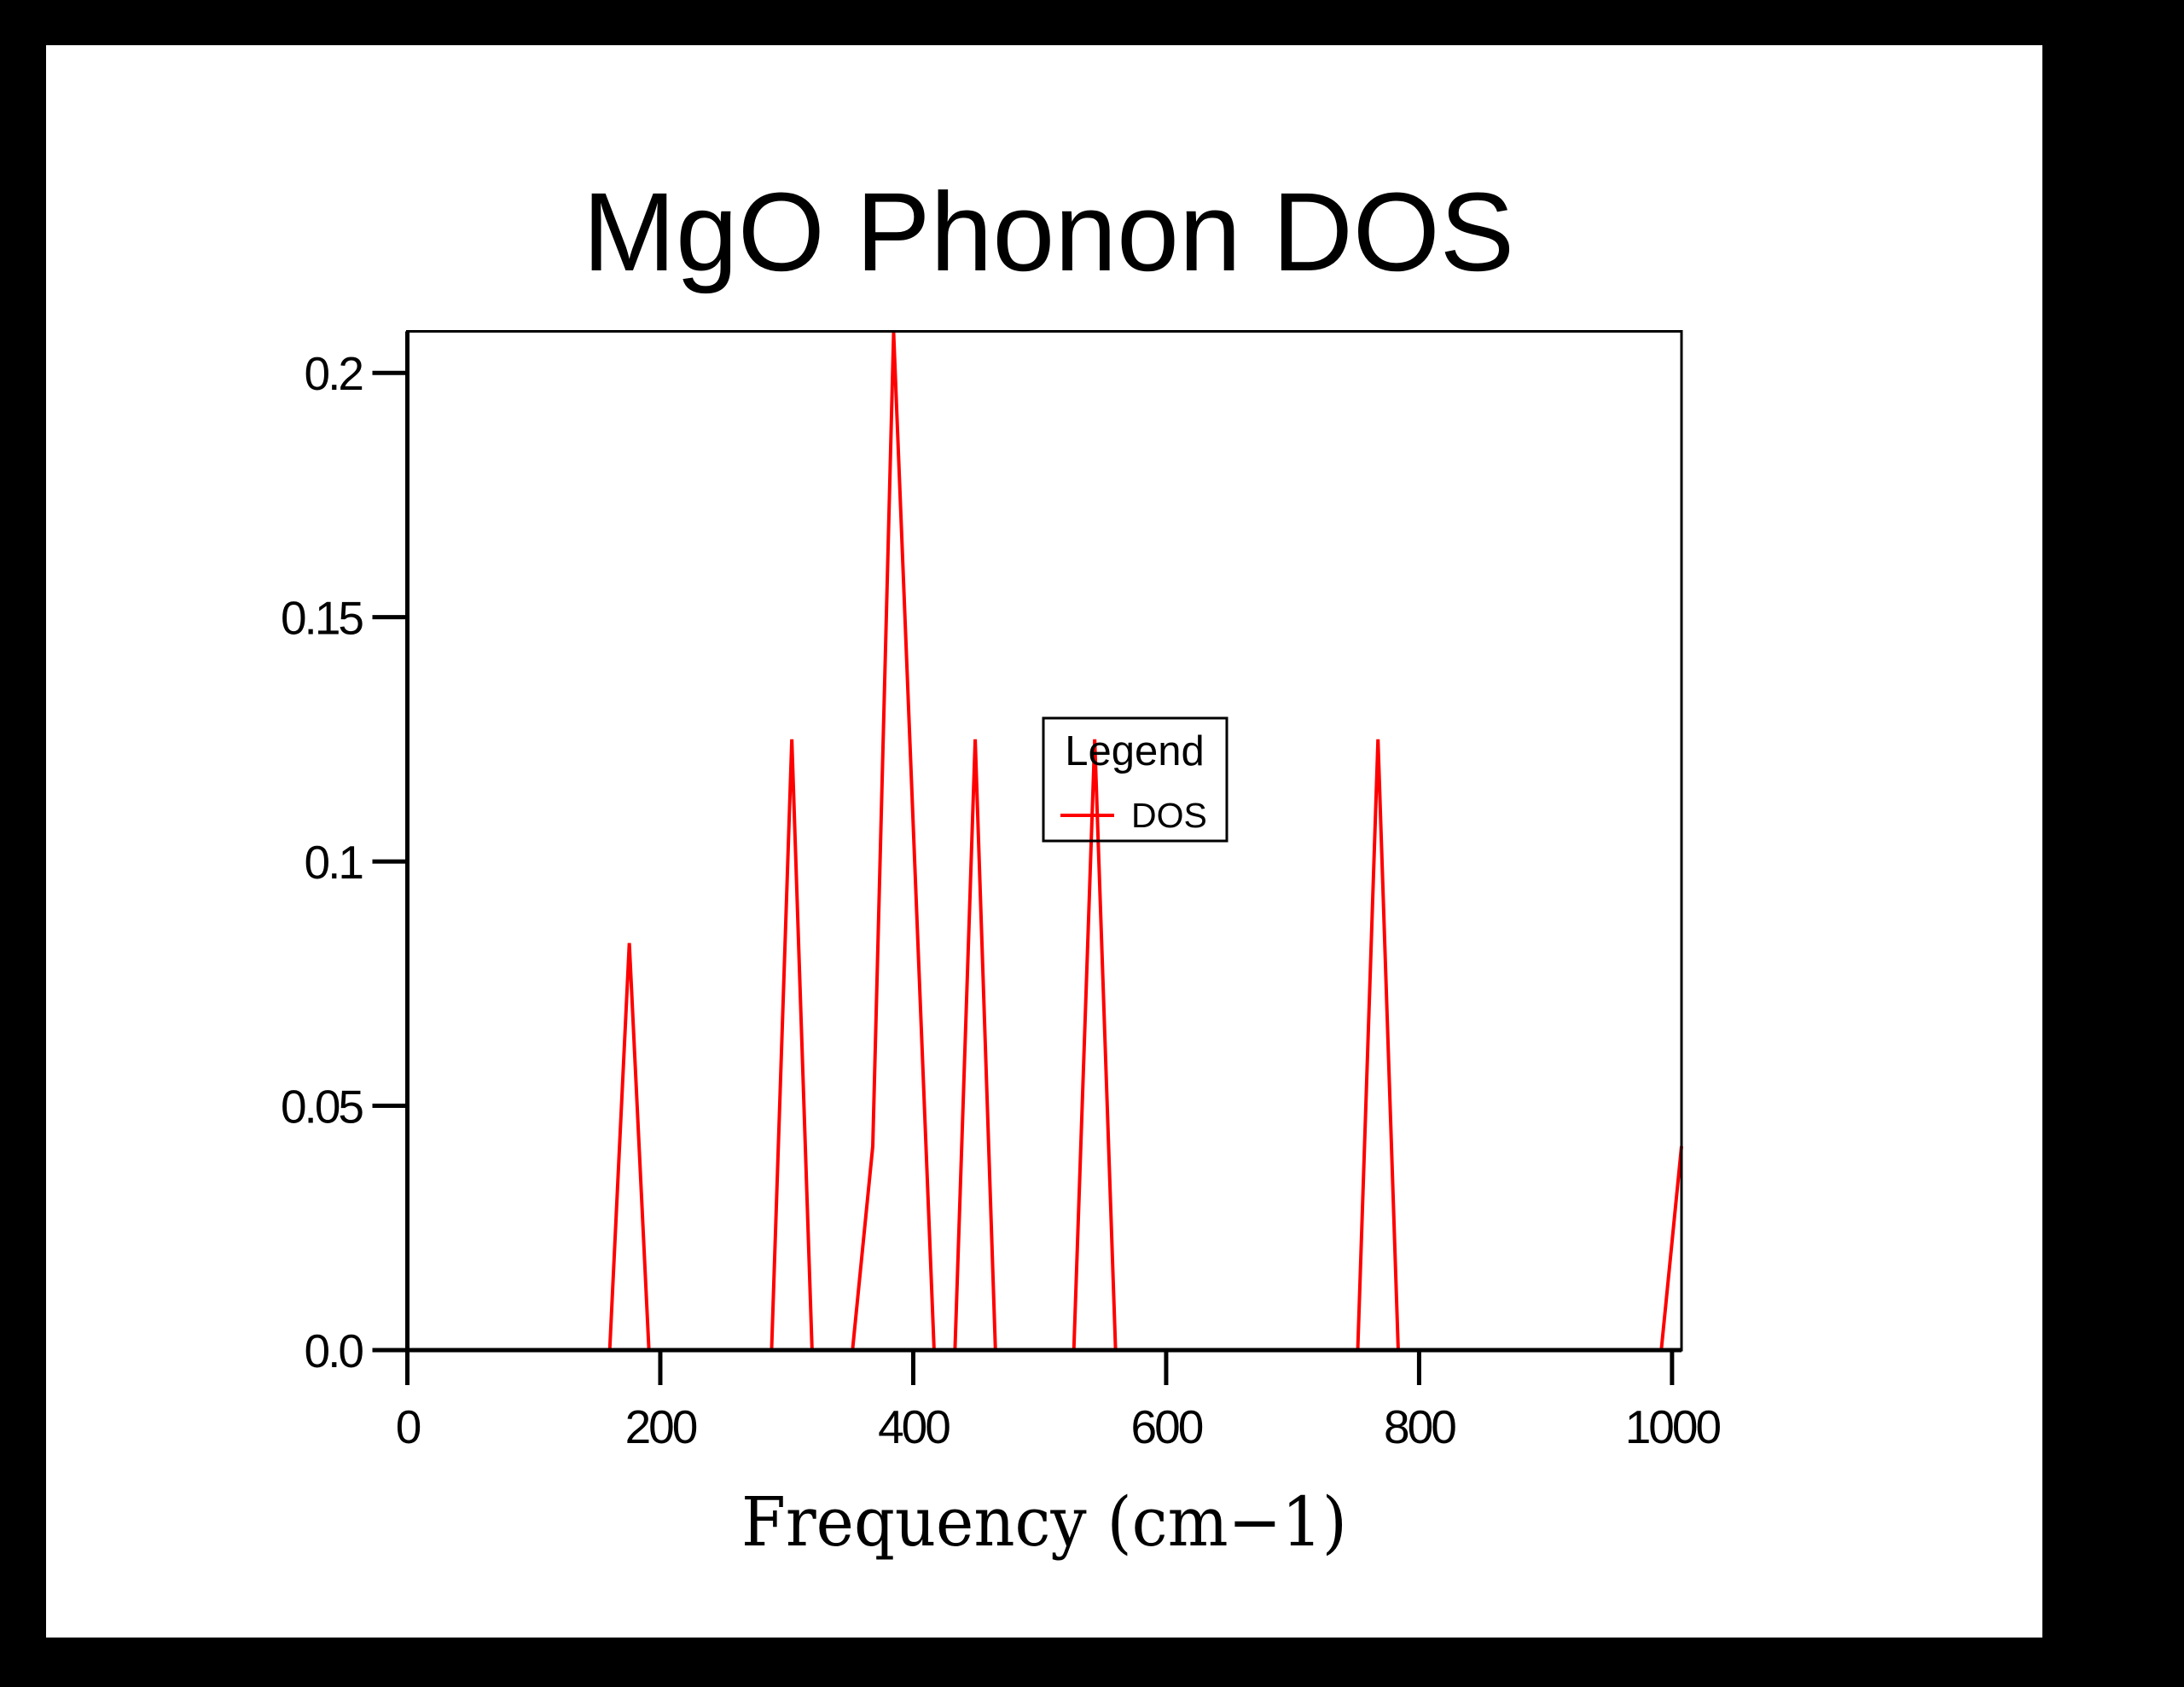 This screenshot has width=2184, height=1687. I want to click on chart-title: MgO Phonon DOS, so click(1048, 232).